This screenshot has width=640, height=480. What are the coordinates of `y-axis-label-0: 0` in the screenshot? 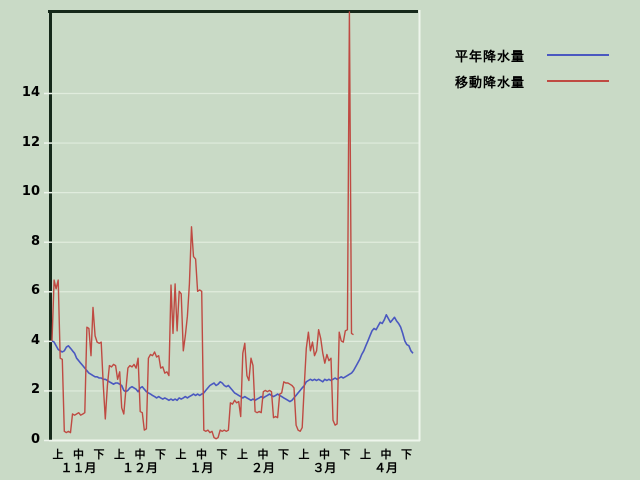 It's located at (35, 439).